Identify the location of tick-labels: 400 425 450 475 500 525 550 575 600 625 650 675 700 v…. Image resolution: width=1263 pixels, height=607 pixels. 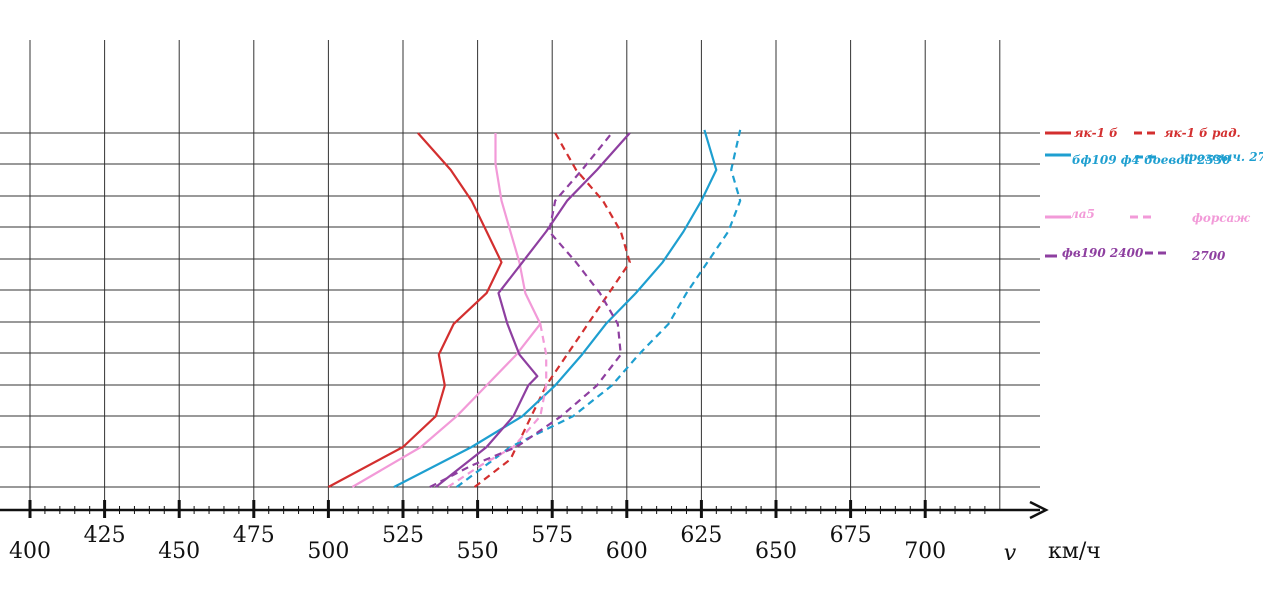
(555, 544).